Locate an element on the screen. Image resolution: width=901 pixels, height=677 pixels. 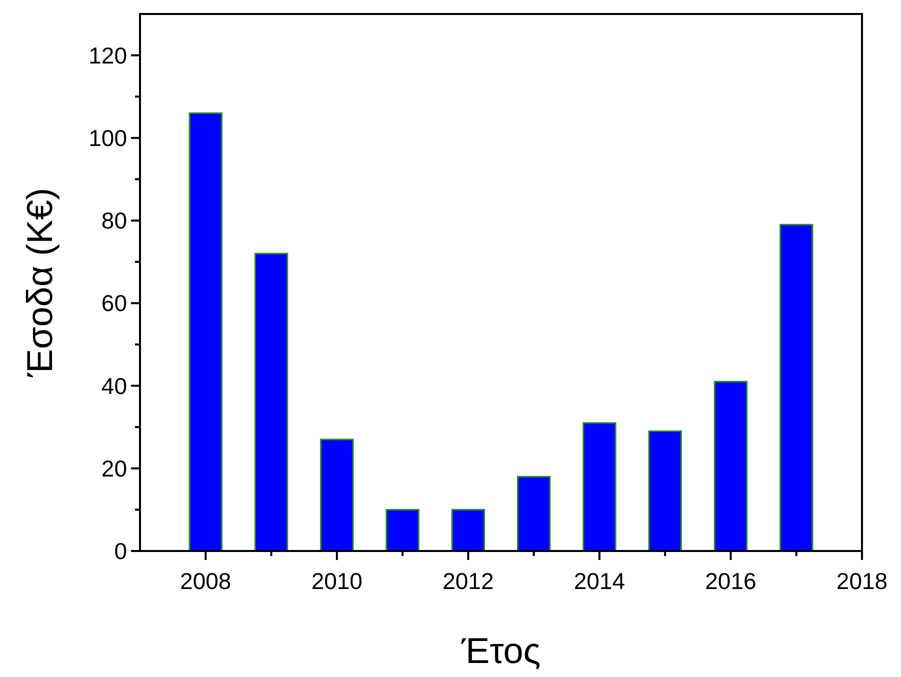
y-tick-label: 80 is located at coordinates (114, 221).